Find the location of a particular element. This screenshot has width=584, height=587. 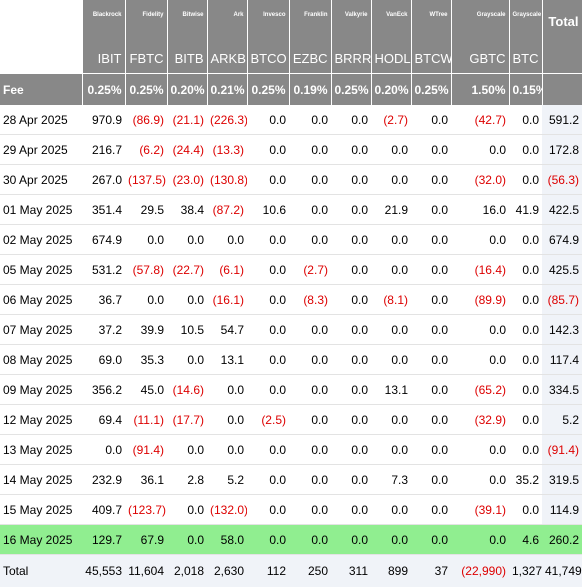

row-date: 30 Apr 2025 is located at coordinates (41, 180).